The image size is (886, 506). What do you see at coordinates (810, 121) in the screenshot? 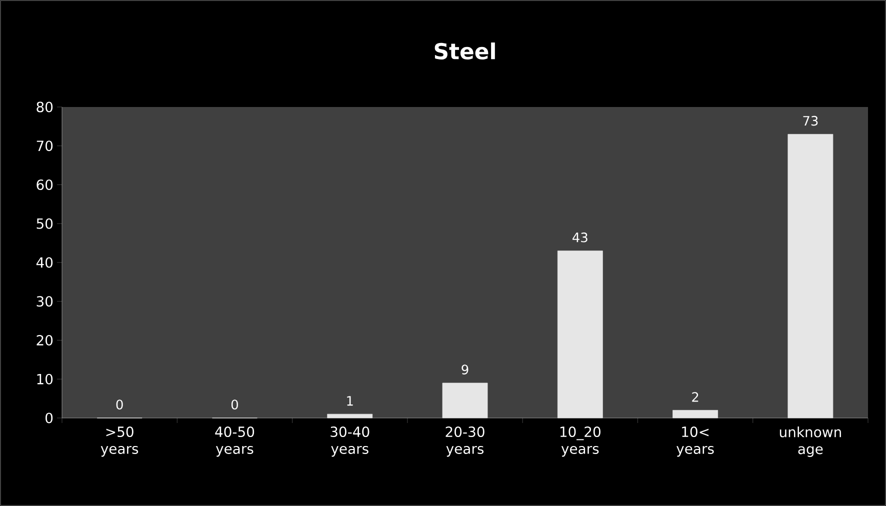
I see `data-label: 73` at bounding box center [810, 121].